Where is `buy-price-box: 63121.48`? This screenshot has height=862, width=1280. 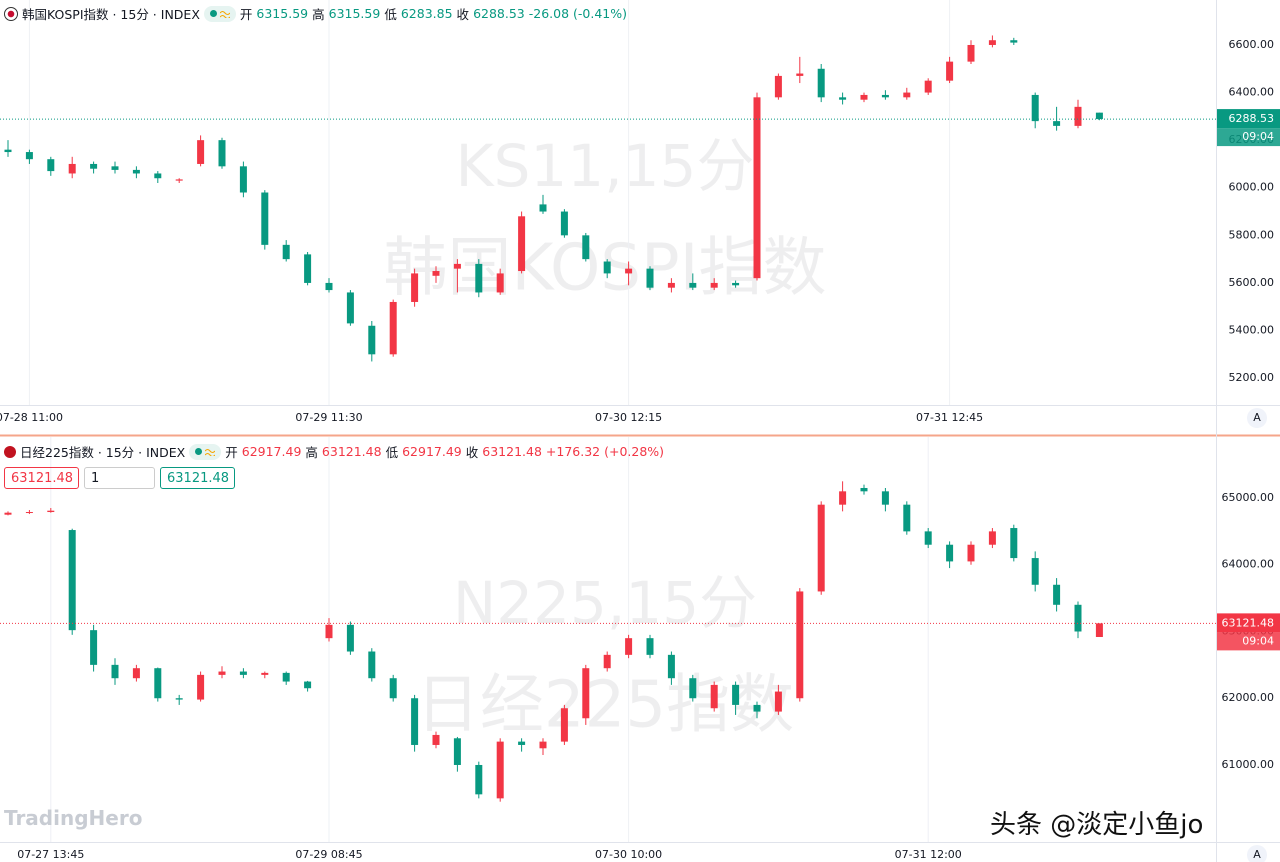 buy-price-box: 63121.48 is located at coordinates (197, 478).